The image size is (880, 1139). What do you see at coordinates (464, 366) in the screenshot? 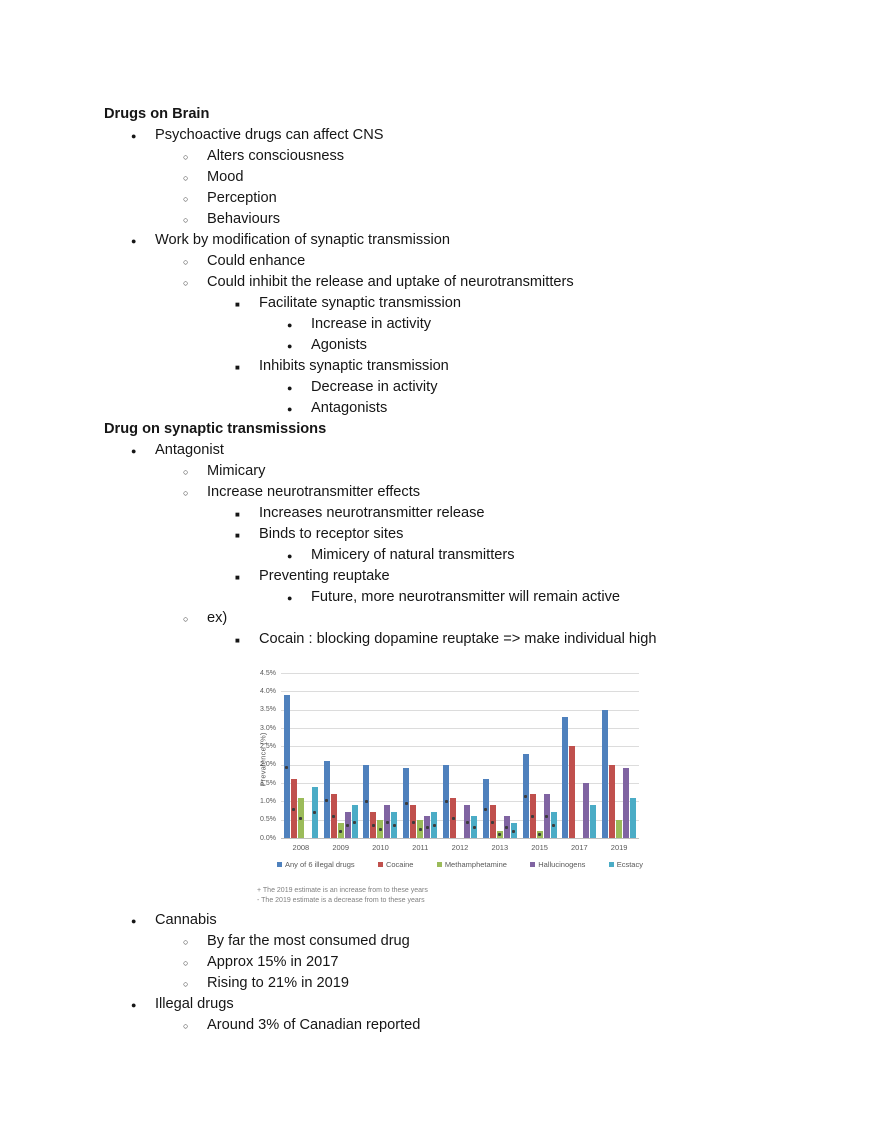
I see `outline-line: ■ Inhibits synaptic transmission` at bounding box center [464, 366].